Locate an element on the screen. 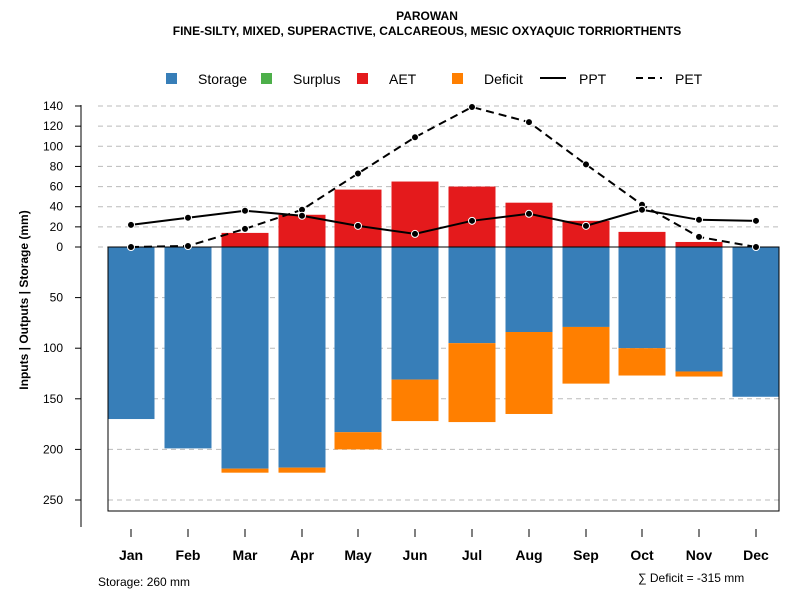 The width and height of the screenshot is (800, 600). chart-title: PAROWAN is located at coordinates (427, 16).